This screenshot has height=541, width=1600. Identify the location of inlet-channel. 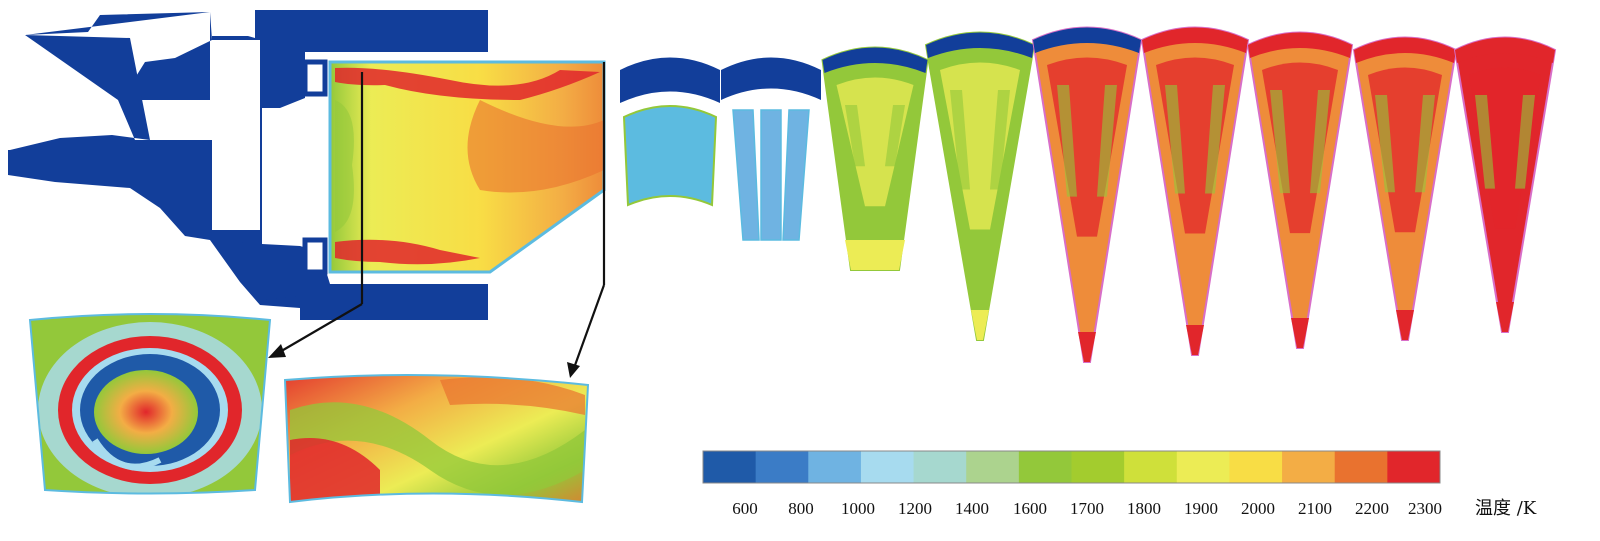
(78, 162).